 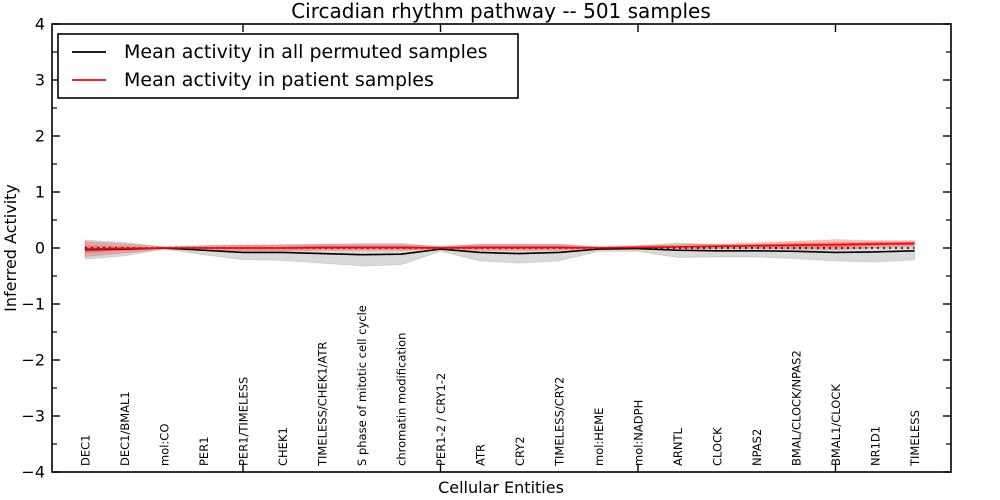 What do you see at coordinates (757, 447) in the screenshot?
I see `category-label: NPAS2` at bounding box center [757, 447].